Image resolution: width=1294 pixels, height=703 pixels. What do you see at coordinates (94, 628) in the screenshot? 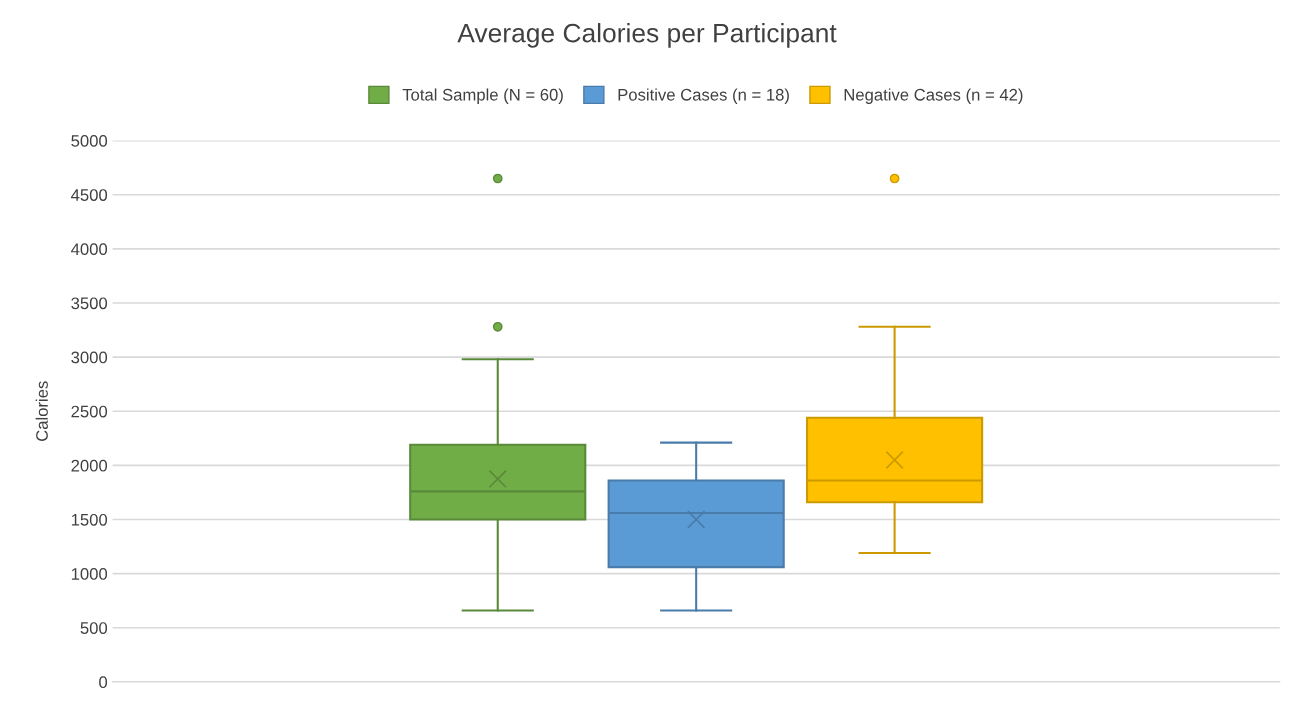
I see `y-tick-label: 500` at bounding box center [94, 628].